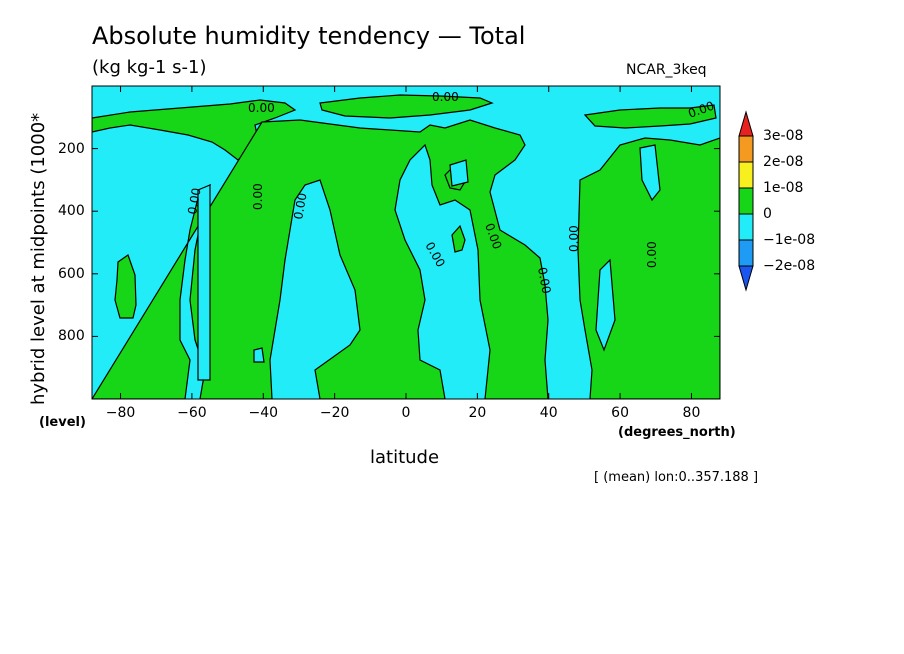 The image size is (904, 654). I want to click on green-patch-far-left, so click(125, 286).